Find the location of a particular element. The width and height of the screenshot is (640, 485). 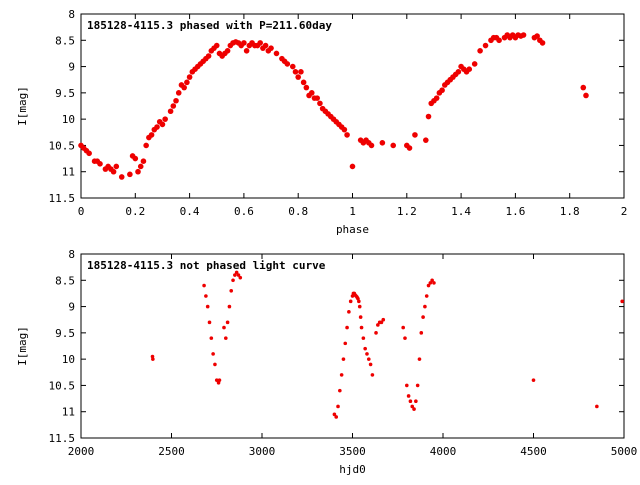

x-tick-label: 3000 is located at coordinates (262, 451).